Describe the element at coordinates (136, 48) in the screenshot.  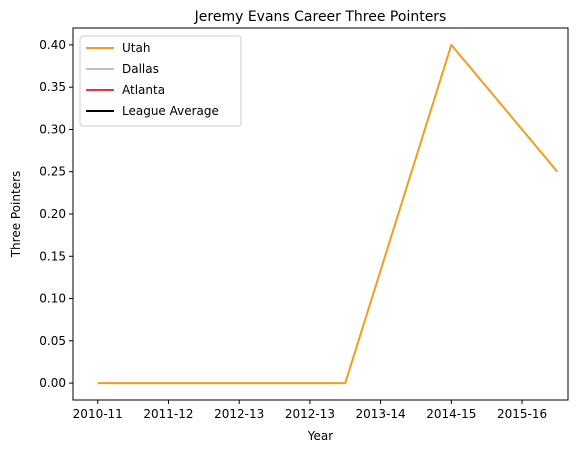
I see `legend-label-utah: Utah` at that location.